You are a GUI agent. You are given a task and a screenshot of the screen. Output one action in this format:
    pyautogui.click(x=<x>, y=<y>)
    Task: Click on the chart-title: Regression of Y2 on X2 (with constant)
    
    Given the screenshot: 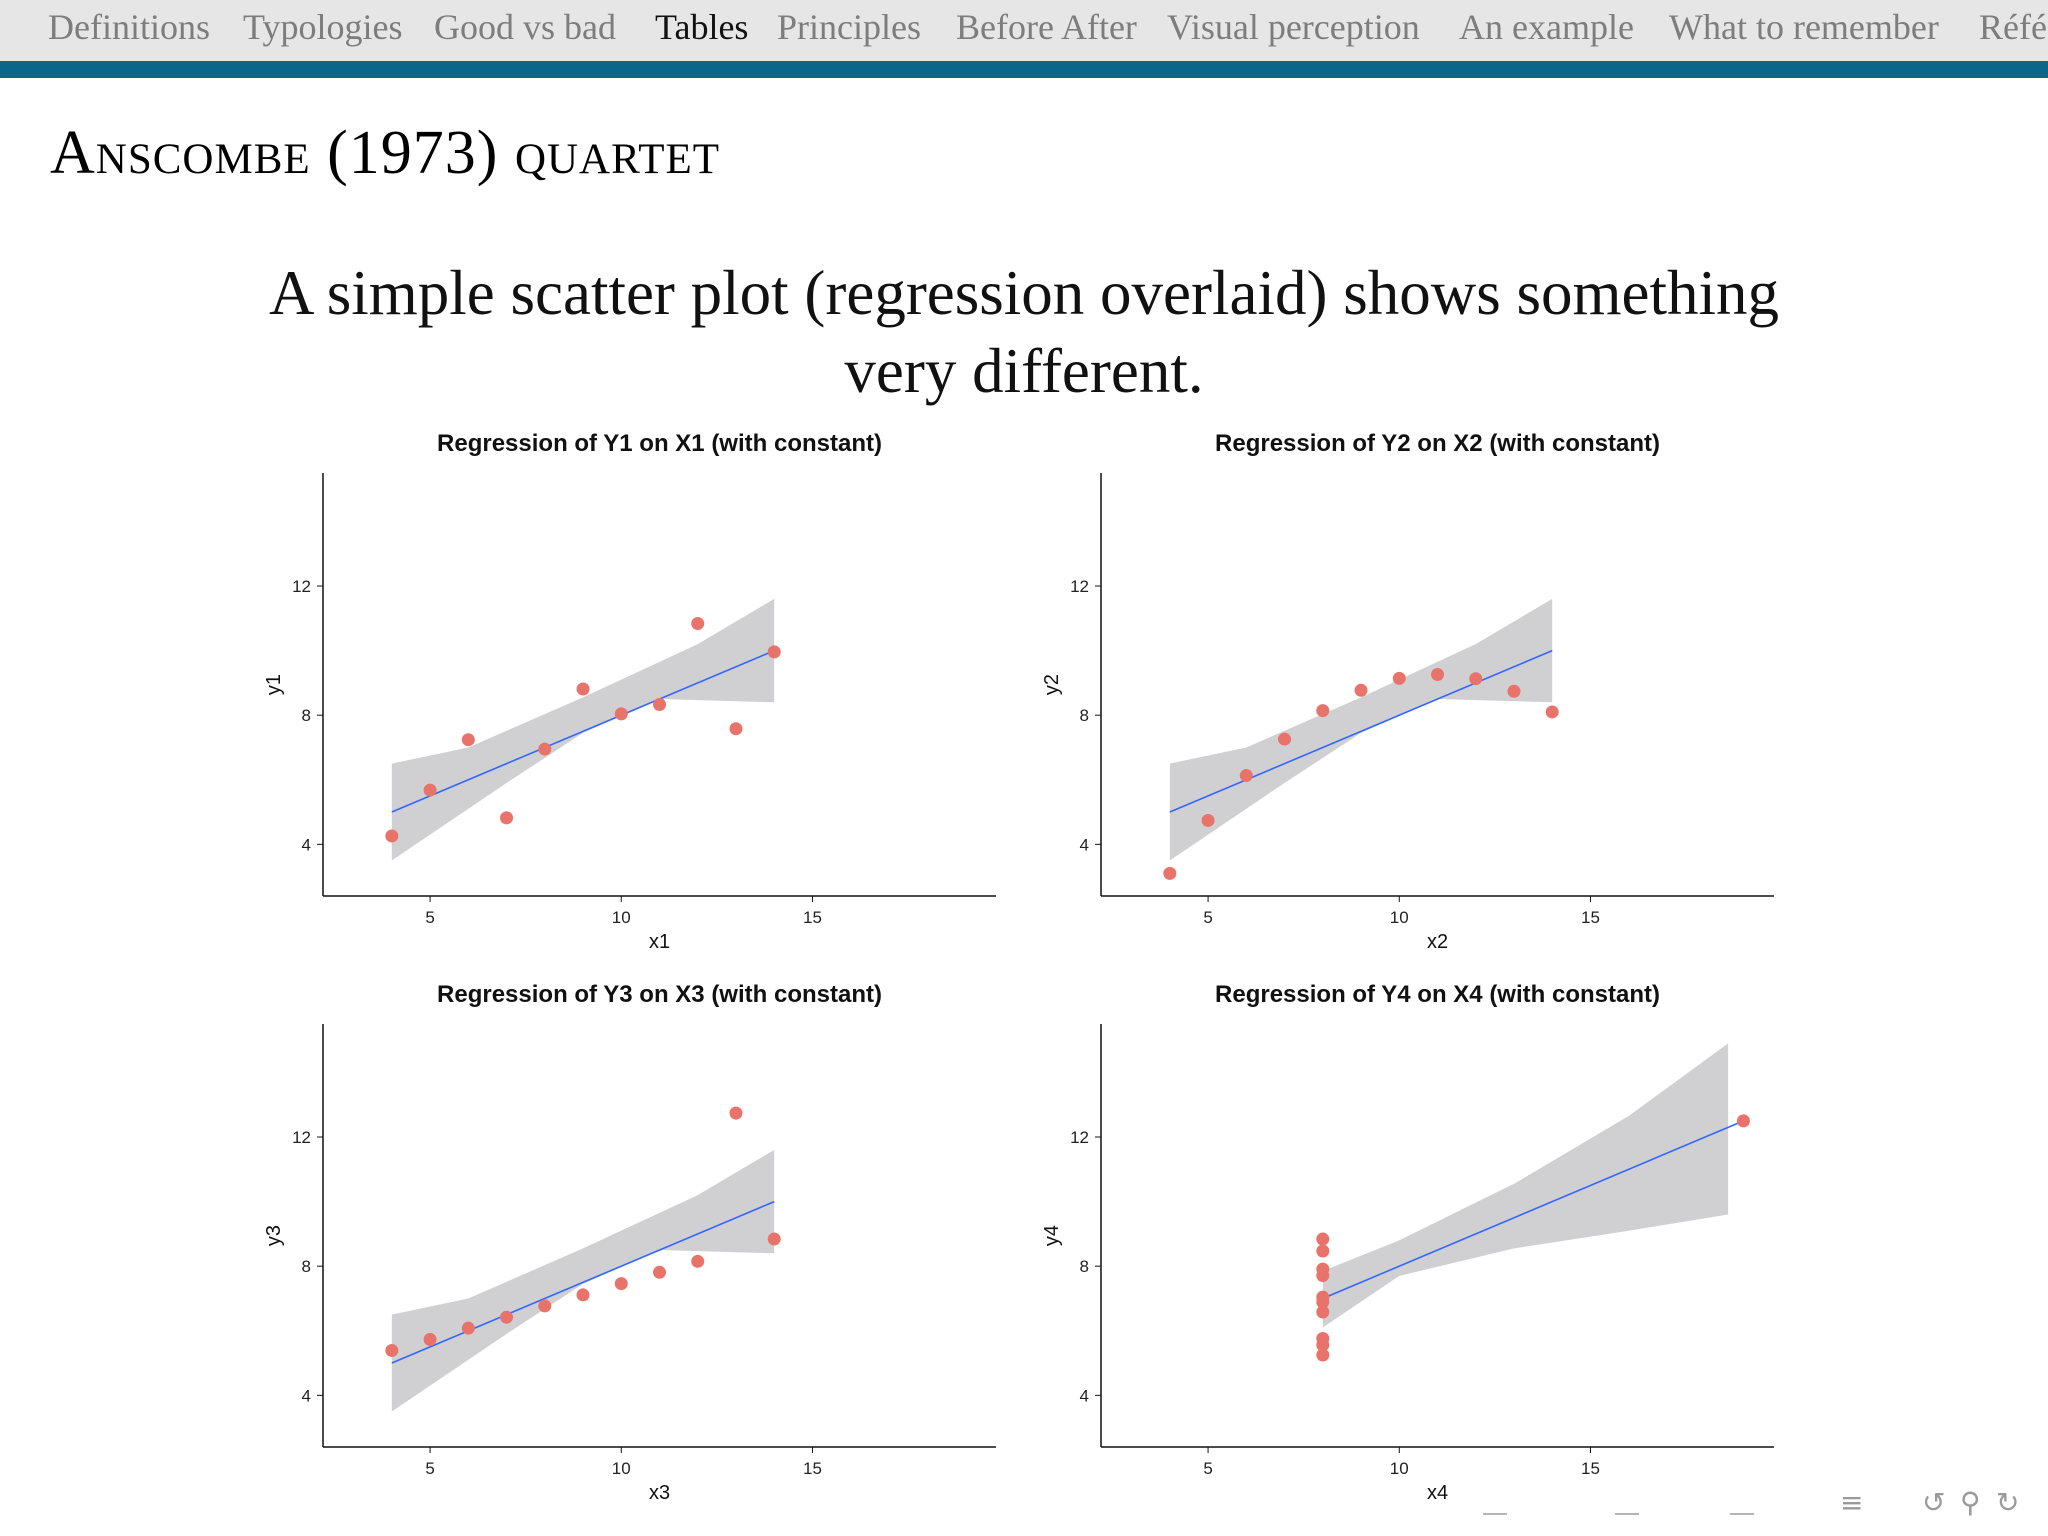 What is the action you would take?
    pyautogui.click(x=1437, y=443)
    